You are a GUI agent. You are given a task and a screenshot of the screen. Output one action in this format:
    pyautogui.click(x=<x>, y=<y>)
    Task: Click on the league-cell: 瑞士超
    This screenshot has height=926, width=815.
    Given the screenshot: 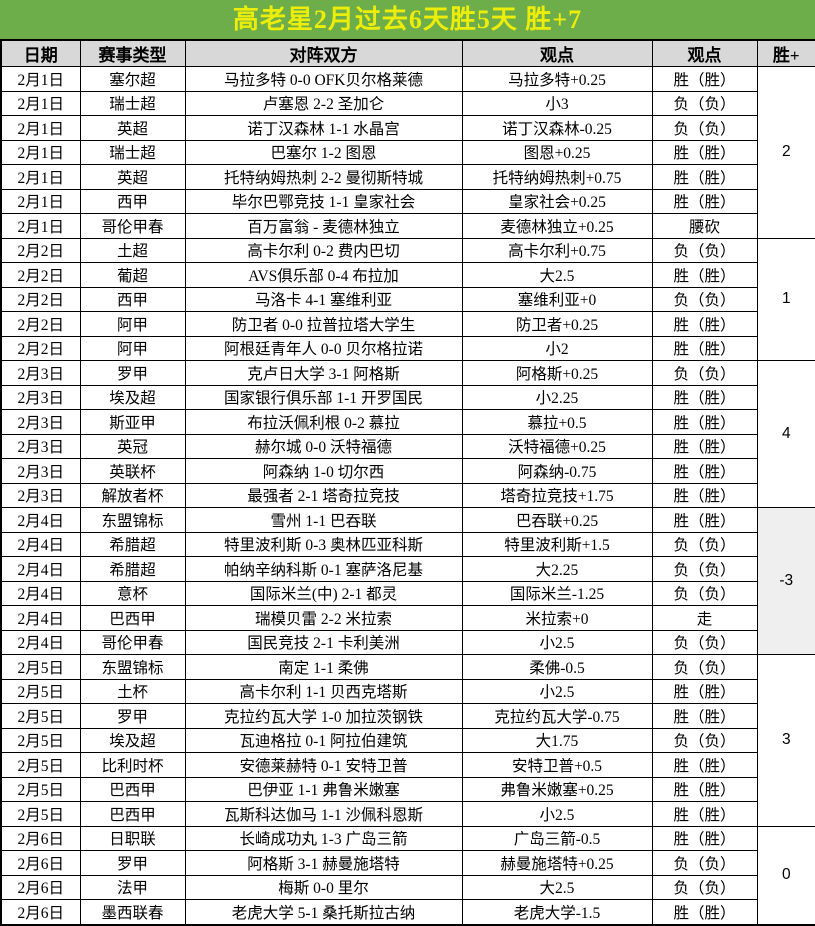 What is the action you would take?
    pyautogui.click(x=132, y=103)
    